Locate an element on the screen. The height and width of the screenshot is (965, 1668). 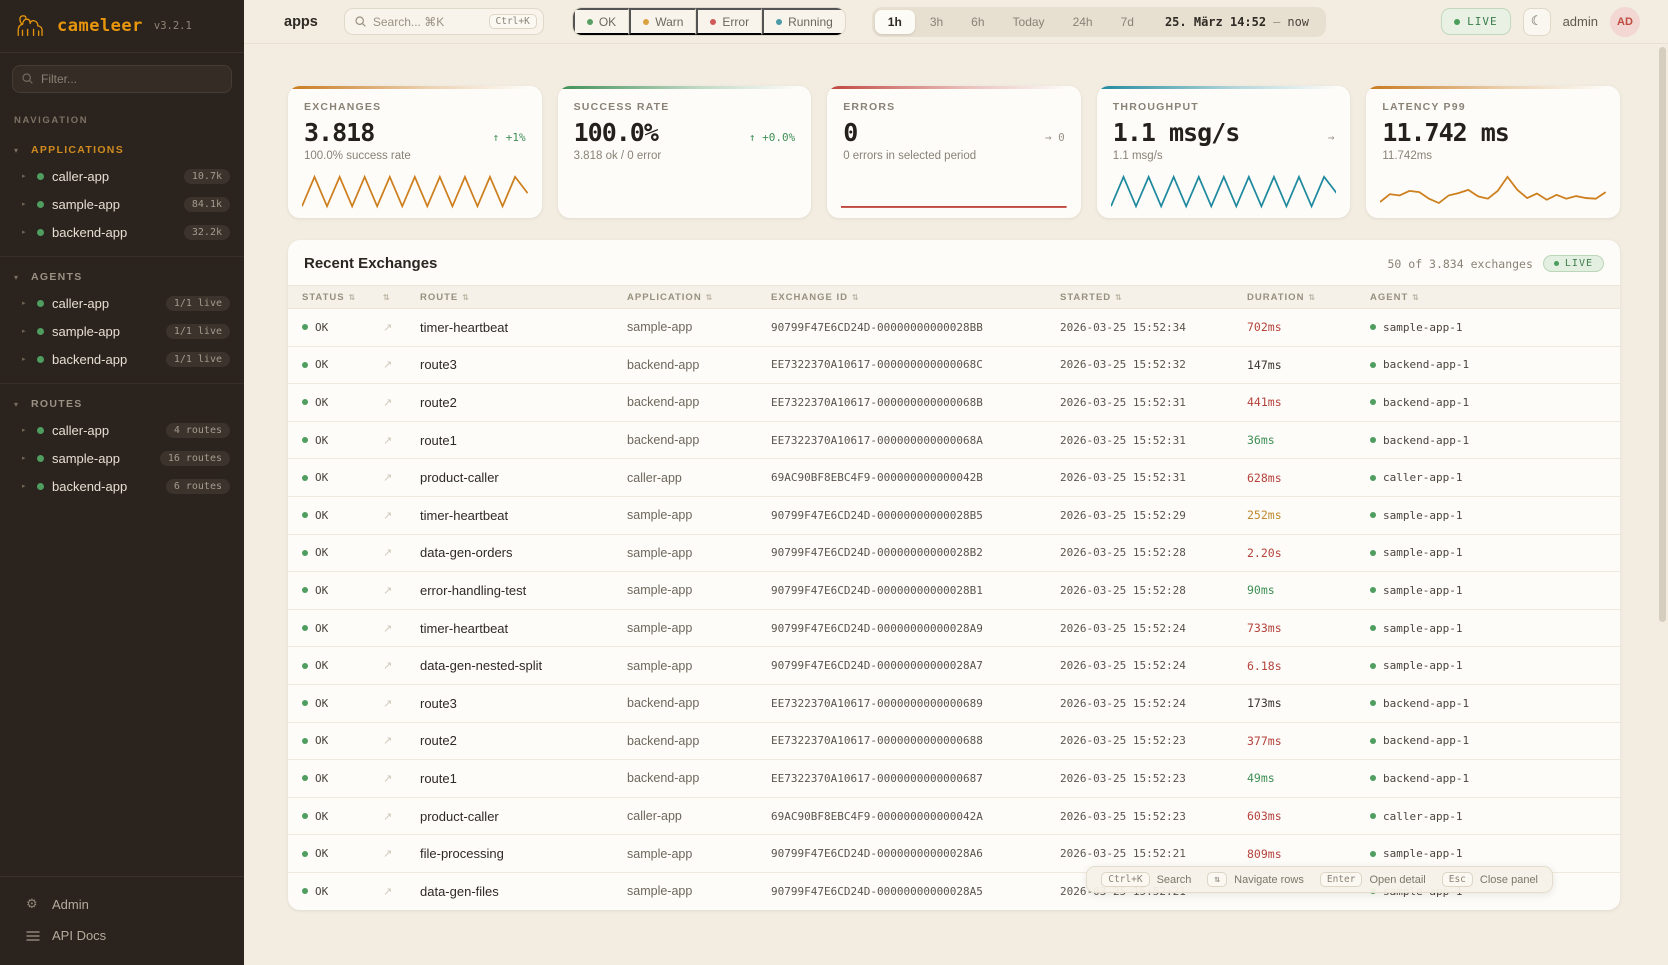
agent-status-dot is located at coordinates (1373, 778).